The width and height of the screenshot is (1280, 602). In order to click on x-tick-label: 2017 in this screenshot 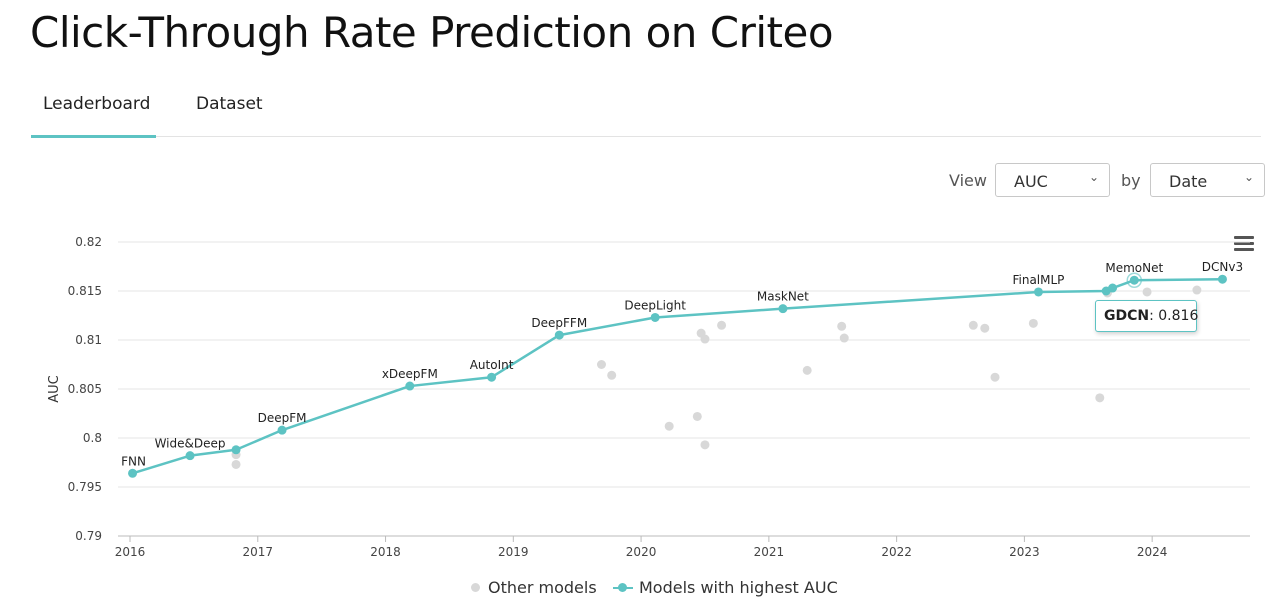, I will do `click(257, 552)`.